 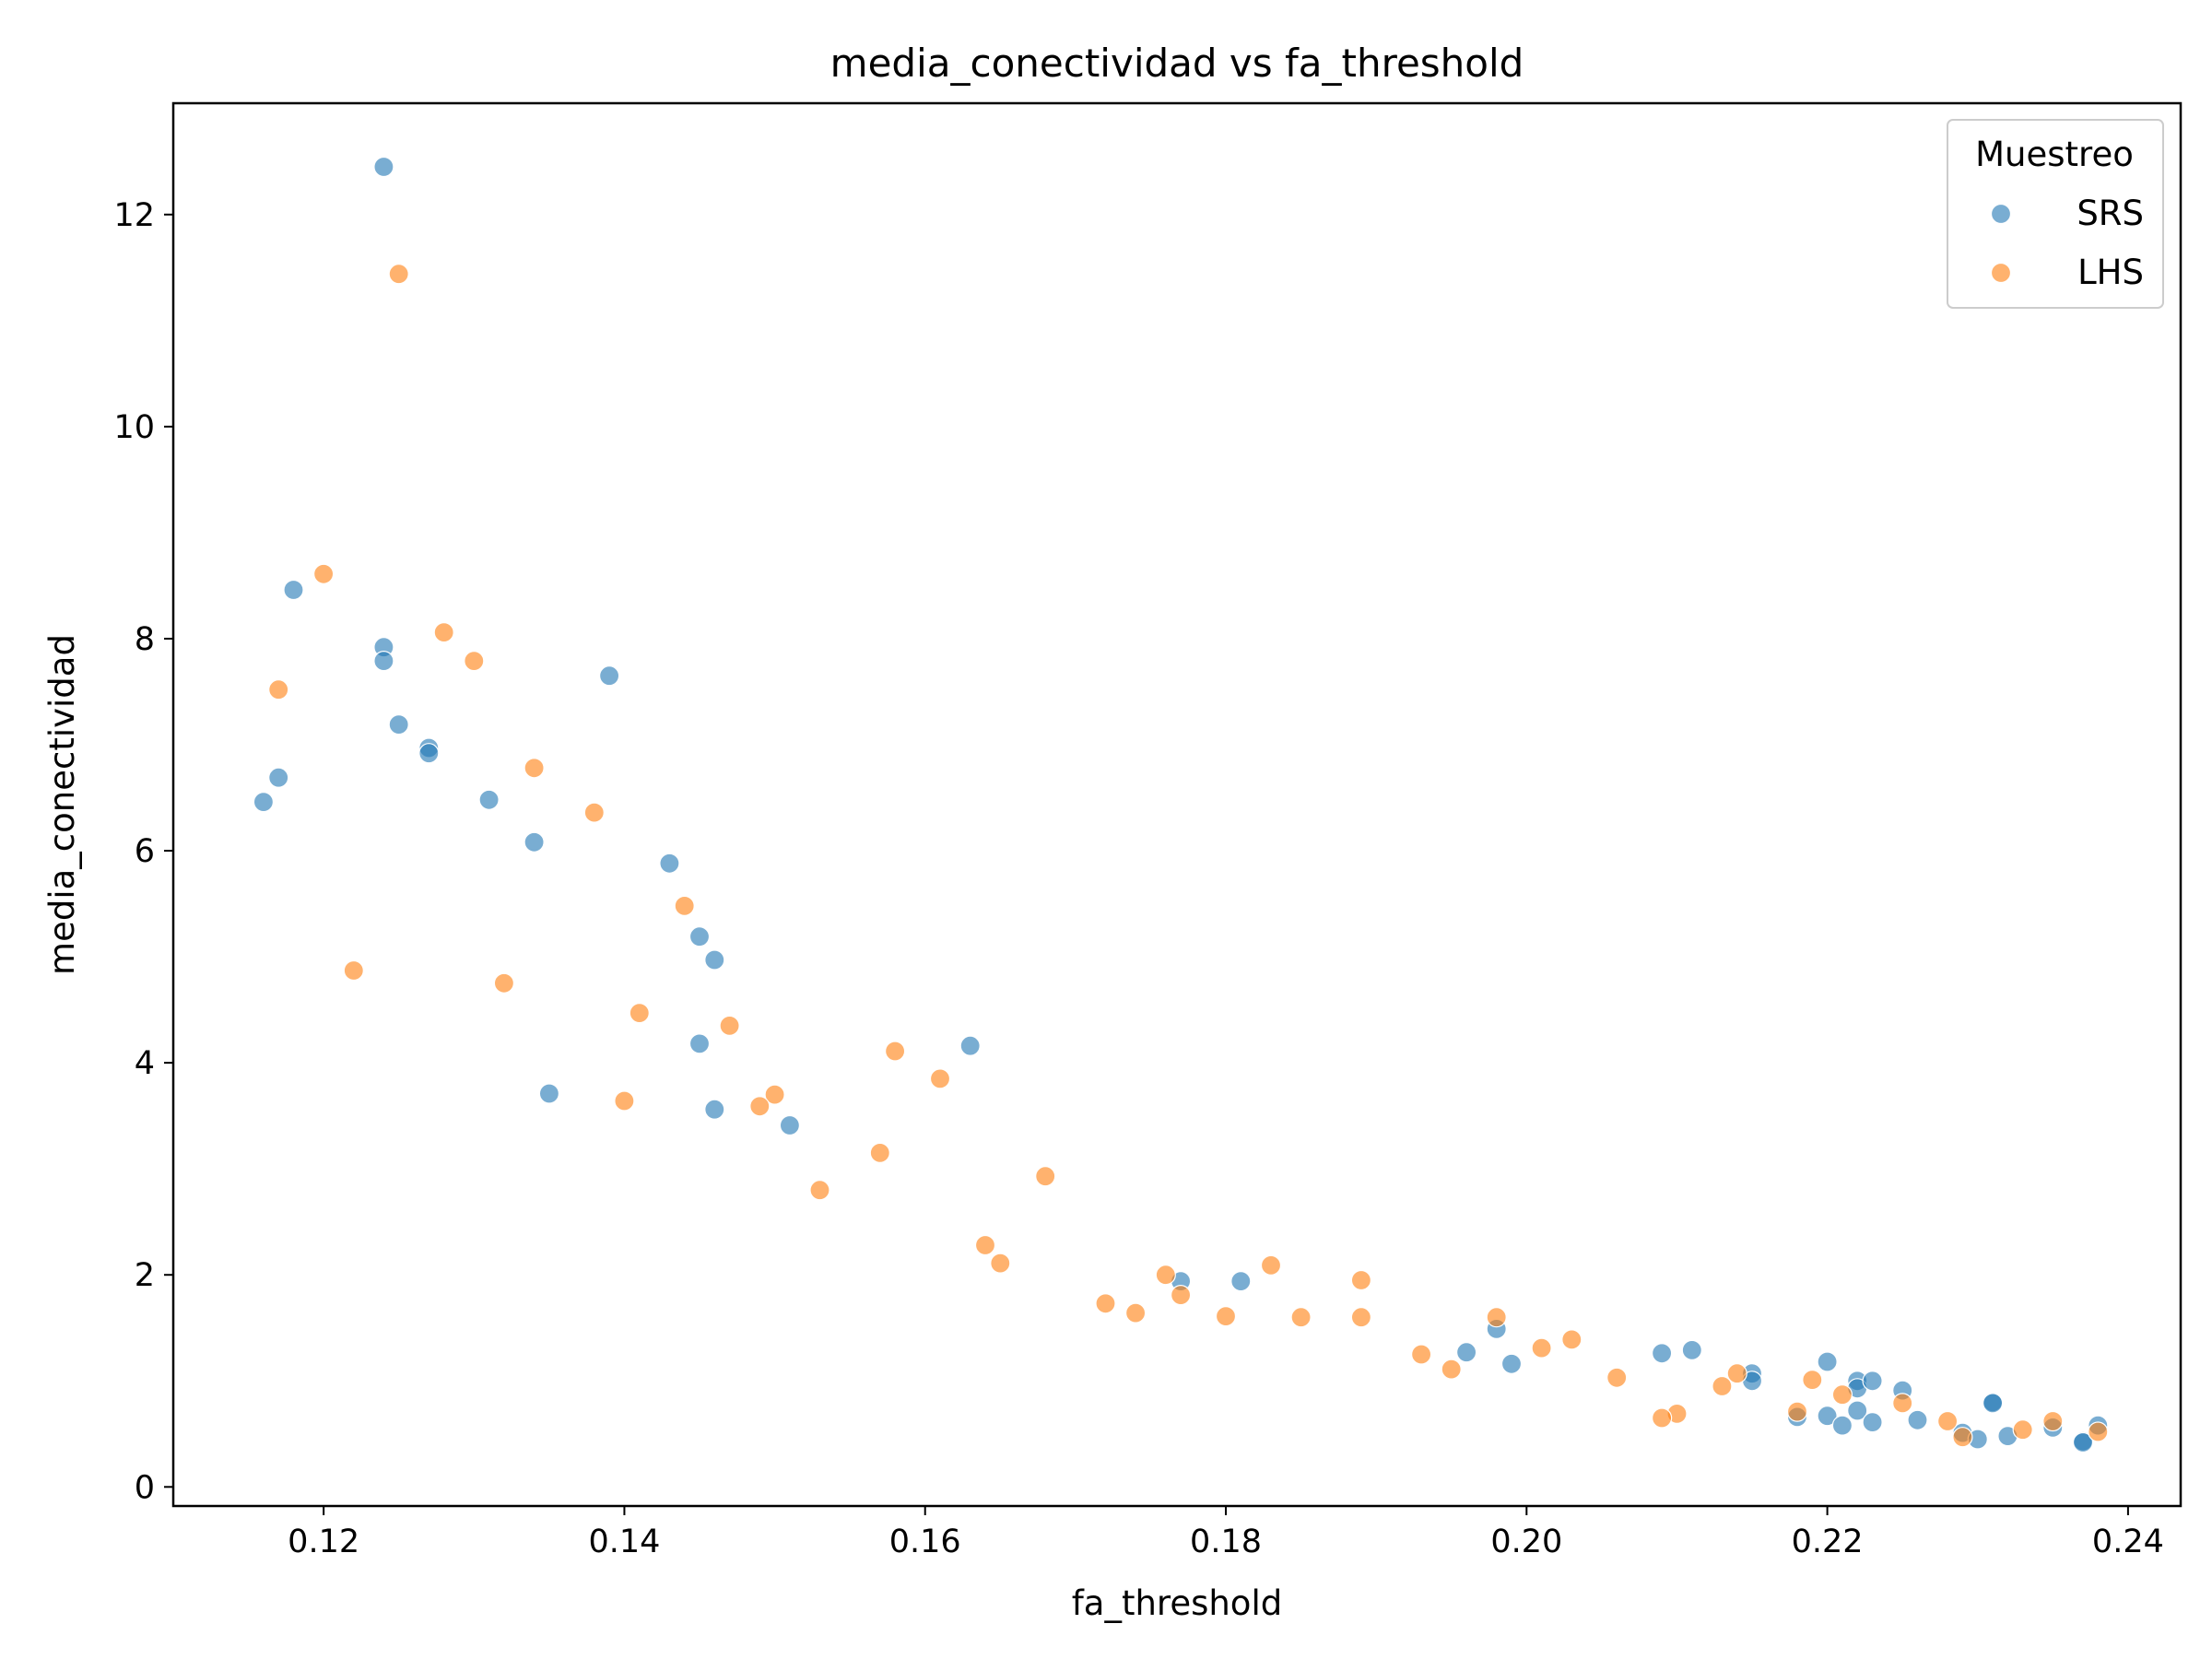 I want to click on x-axis-label: fa_threshold, so click(x=1177, y=1603).